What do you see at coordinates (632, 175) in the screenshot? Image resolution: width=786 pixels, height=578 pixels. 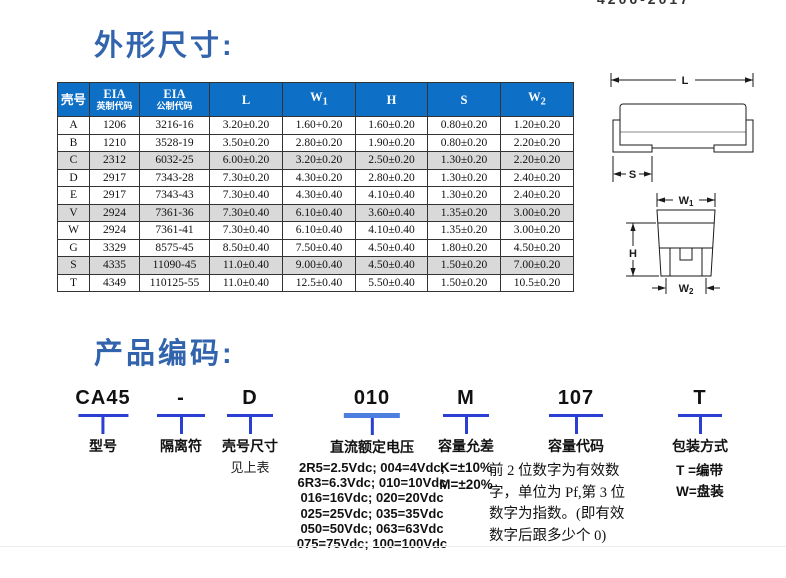 I see `dim-label-s: S` at bounding box center [632, 175].